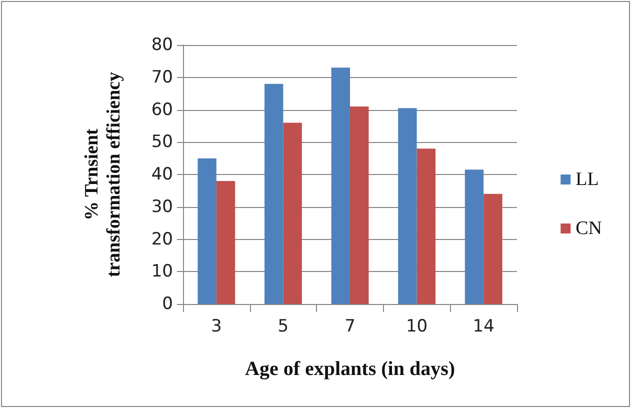 The width and height of the screenshot is (633, 410). What do you see at coordinates (162, 174) in the screenshot?
I see `y-tick-label: 40` at bounding box center [162, 174].